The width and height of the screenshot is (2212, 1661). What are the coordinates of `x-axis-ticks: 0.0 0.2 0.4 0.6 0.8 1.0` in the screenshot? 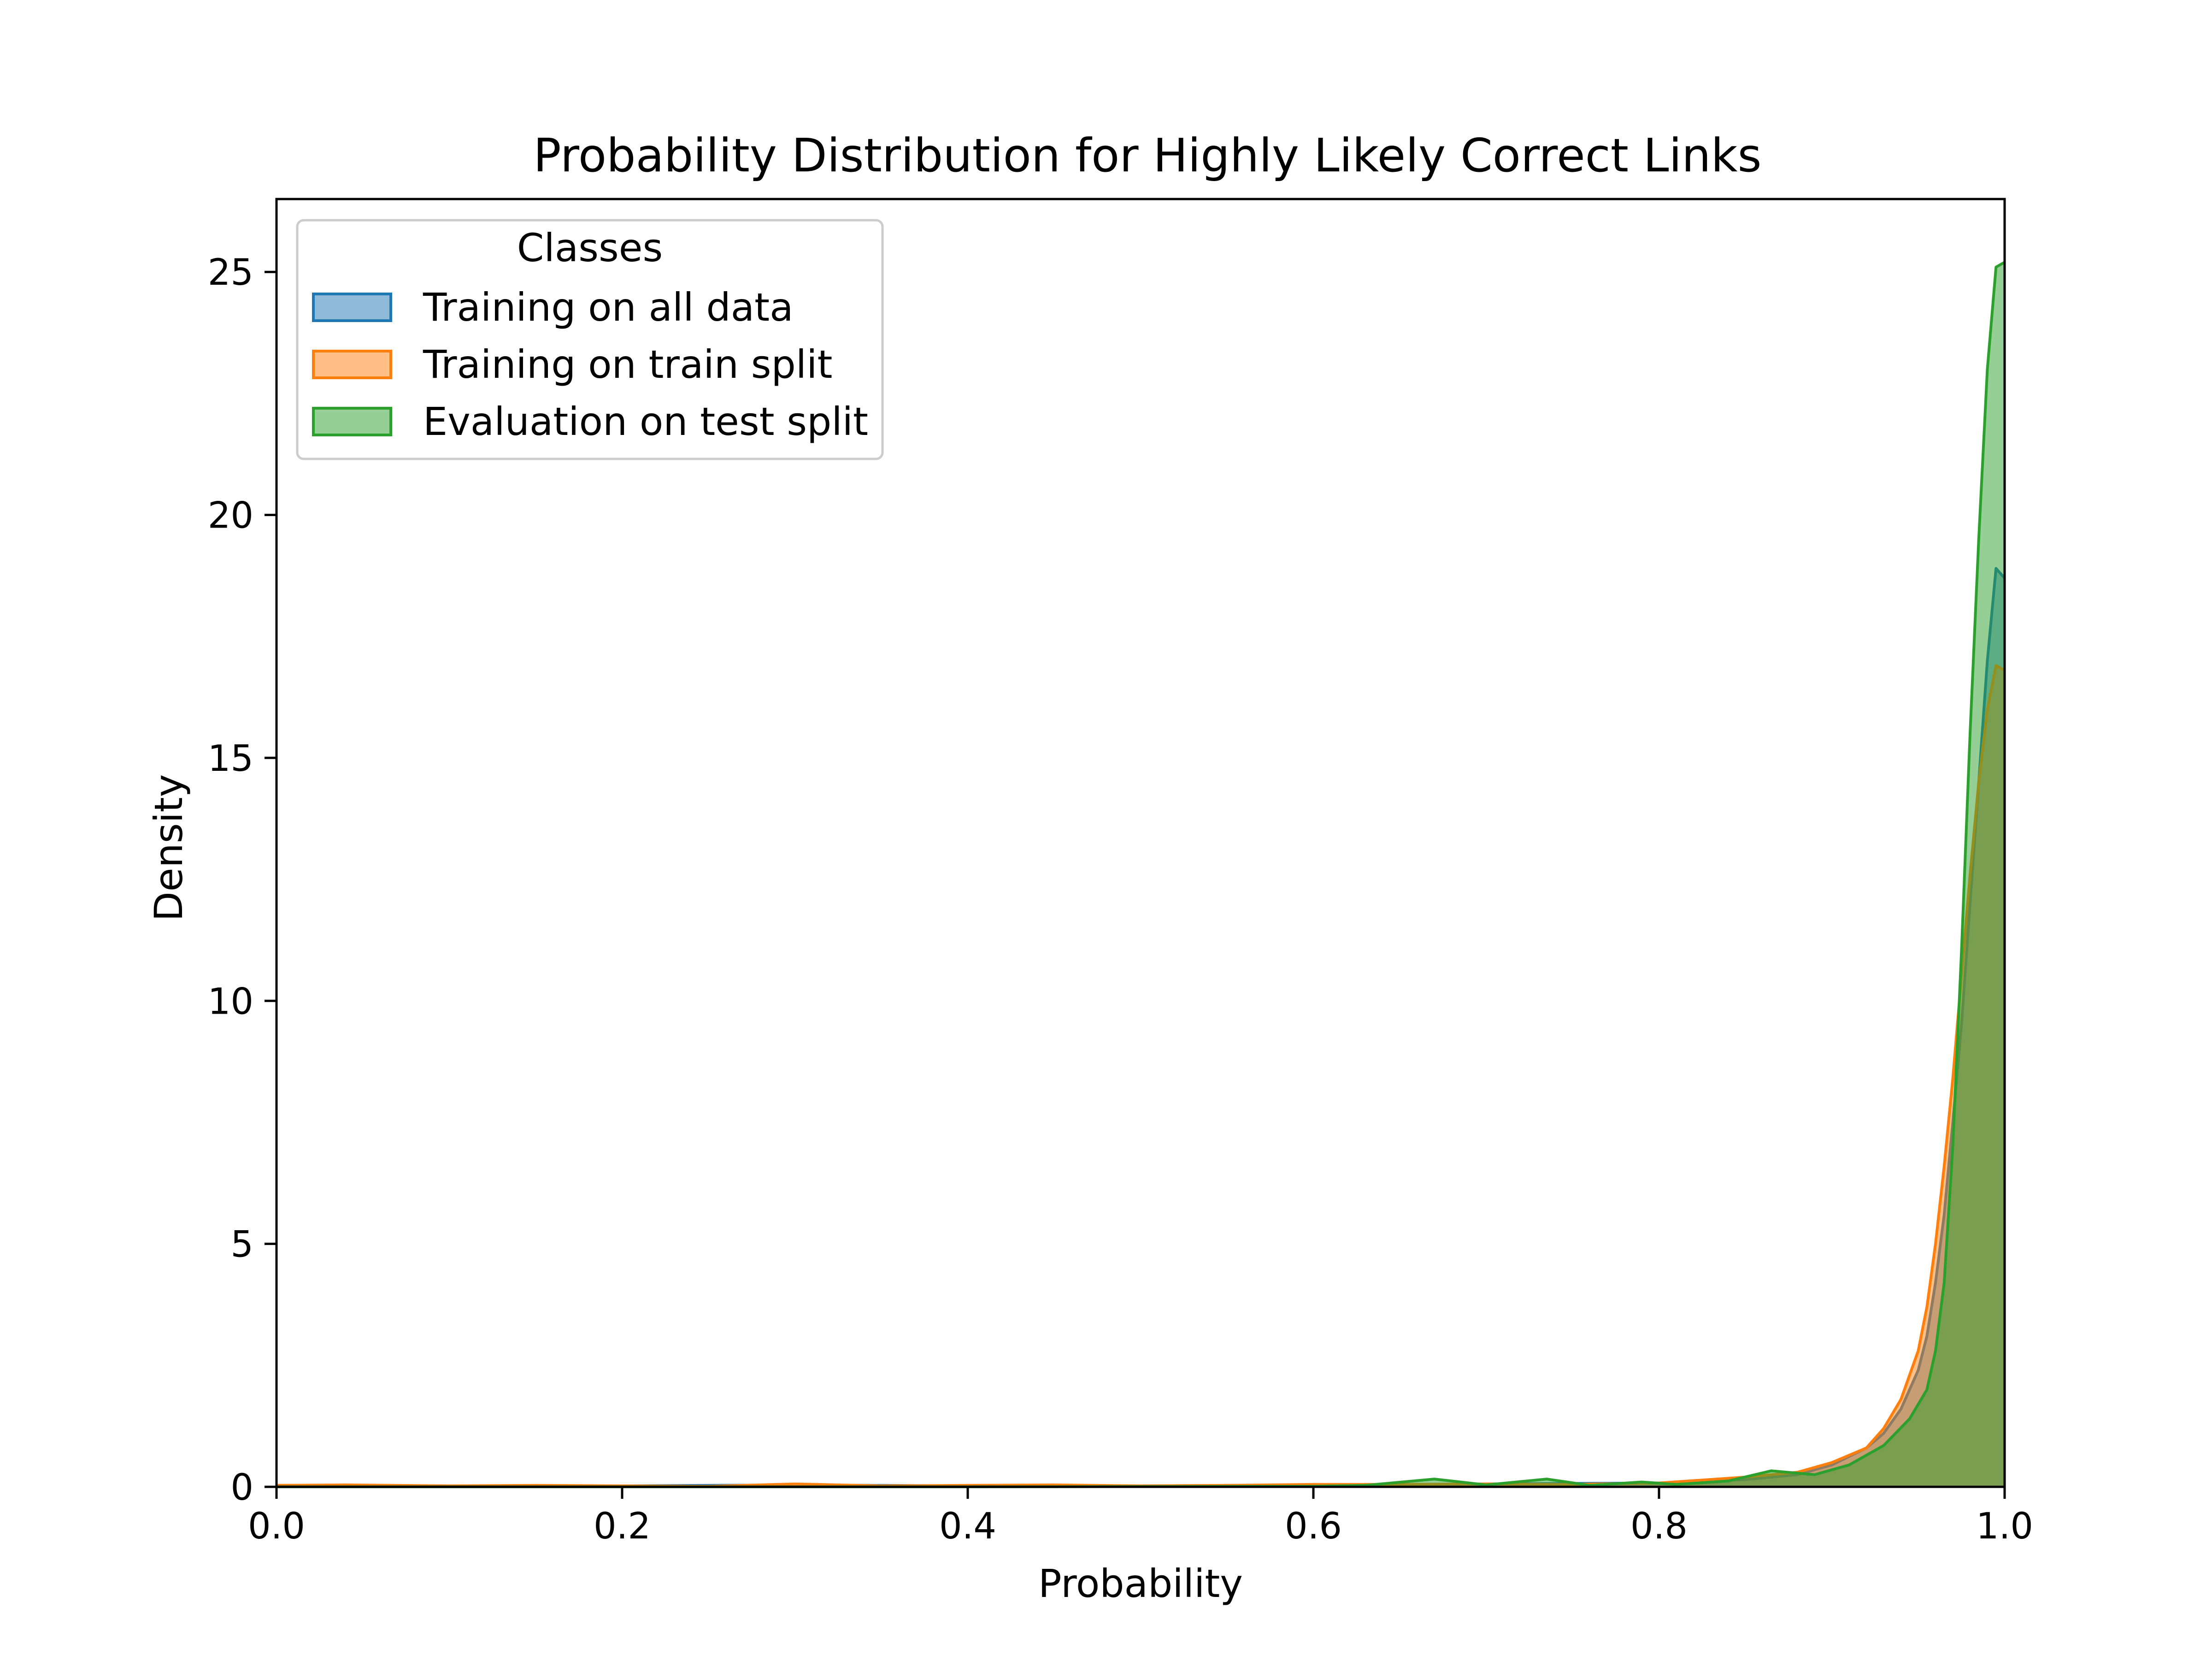 It's located at (1140, 1517).